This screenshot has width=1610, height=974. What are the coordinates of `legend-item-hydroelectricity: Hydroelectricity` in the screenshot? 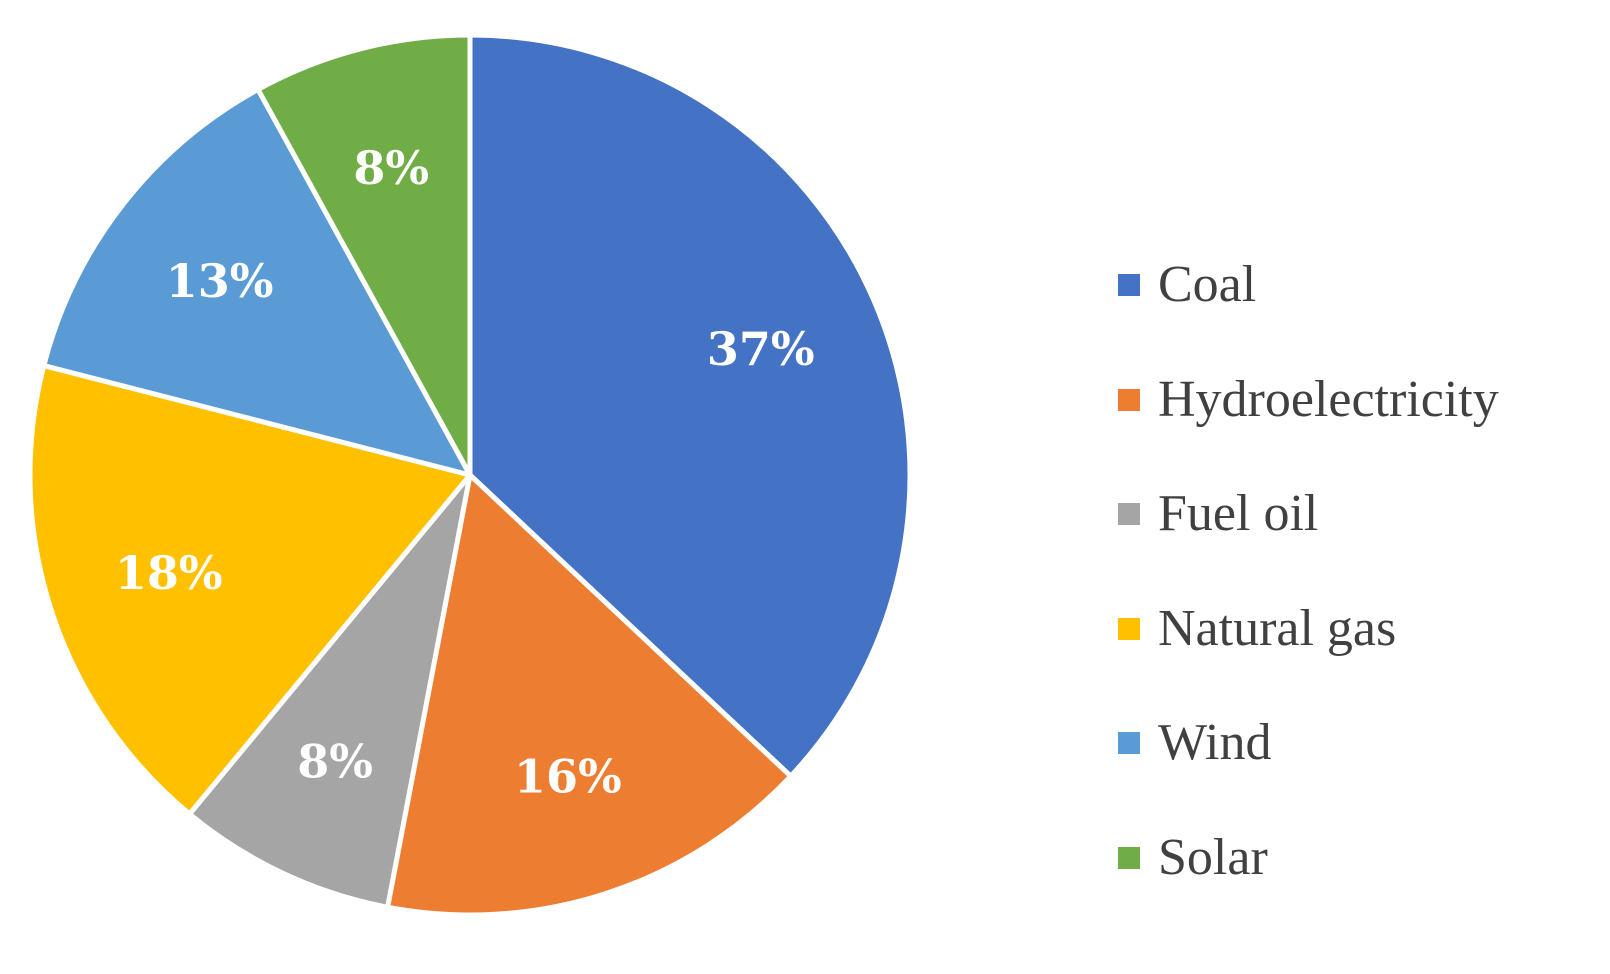 It's located at (1308, 400).